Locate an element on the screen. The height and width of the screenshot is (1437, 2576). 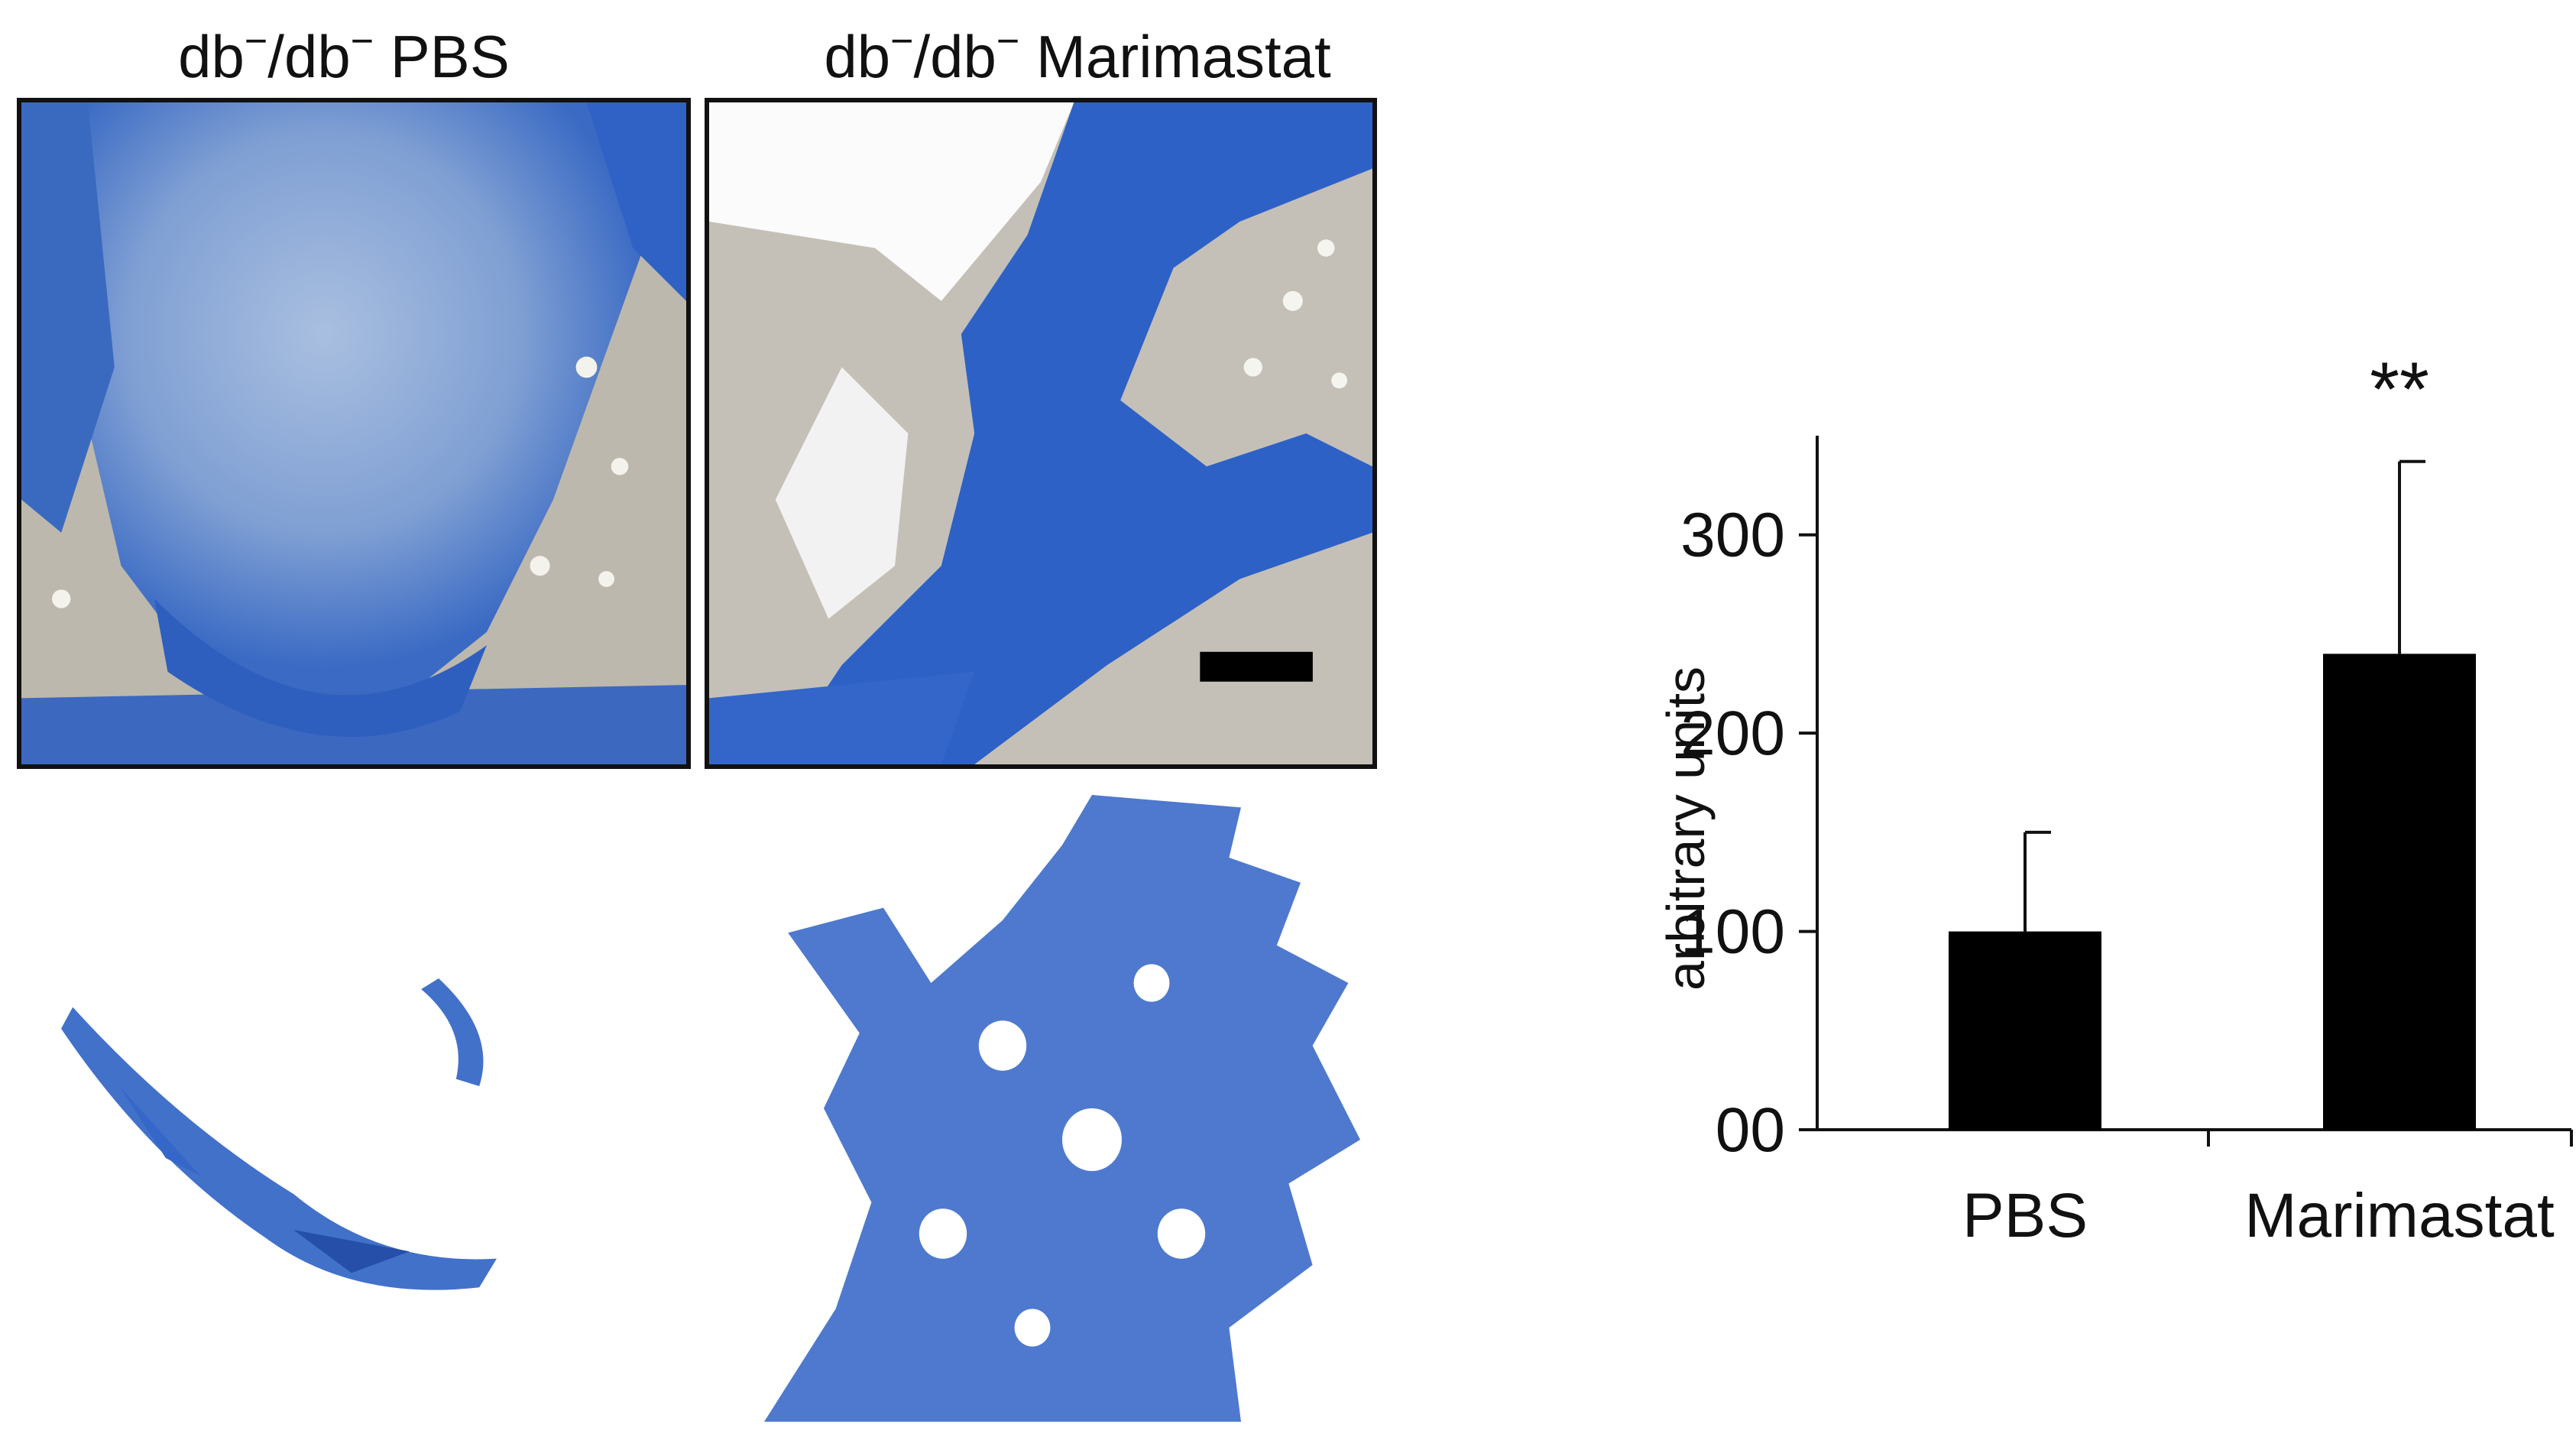
significance-marker: ** is located at coordinates (2399, 390).